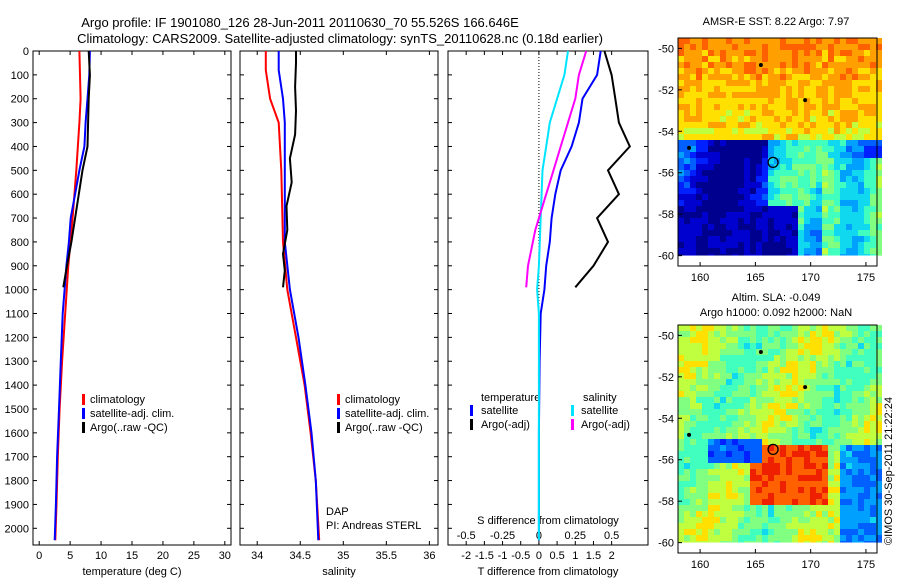 This screenshot has width=900, height=580. Describe the element at coordinates (337, 512) in the screenshot. I see `dap-label: DAP` at that location.